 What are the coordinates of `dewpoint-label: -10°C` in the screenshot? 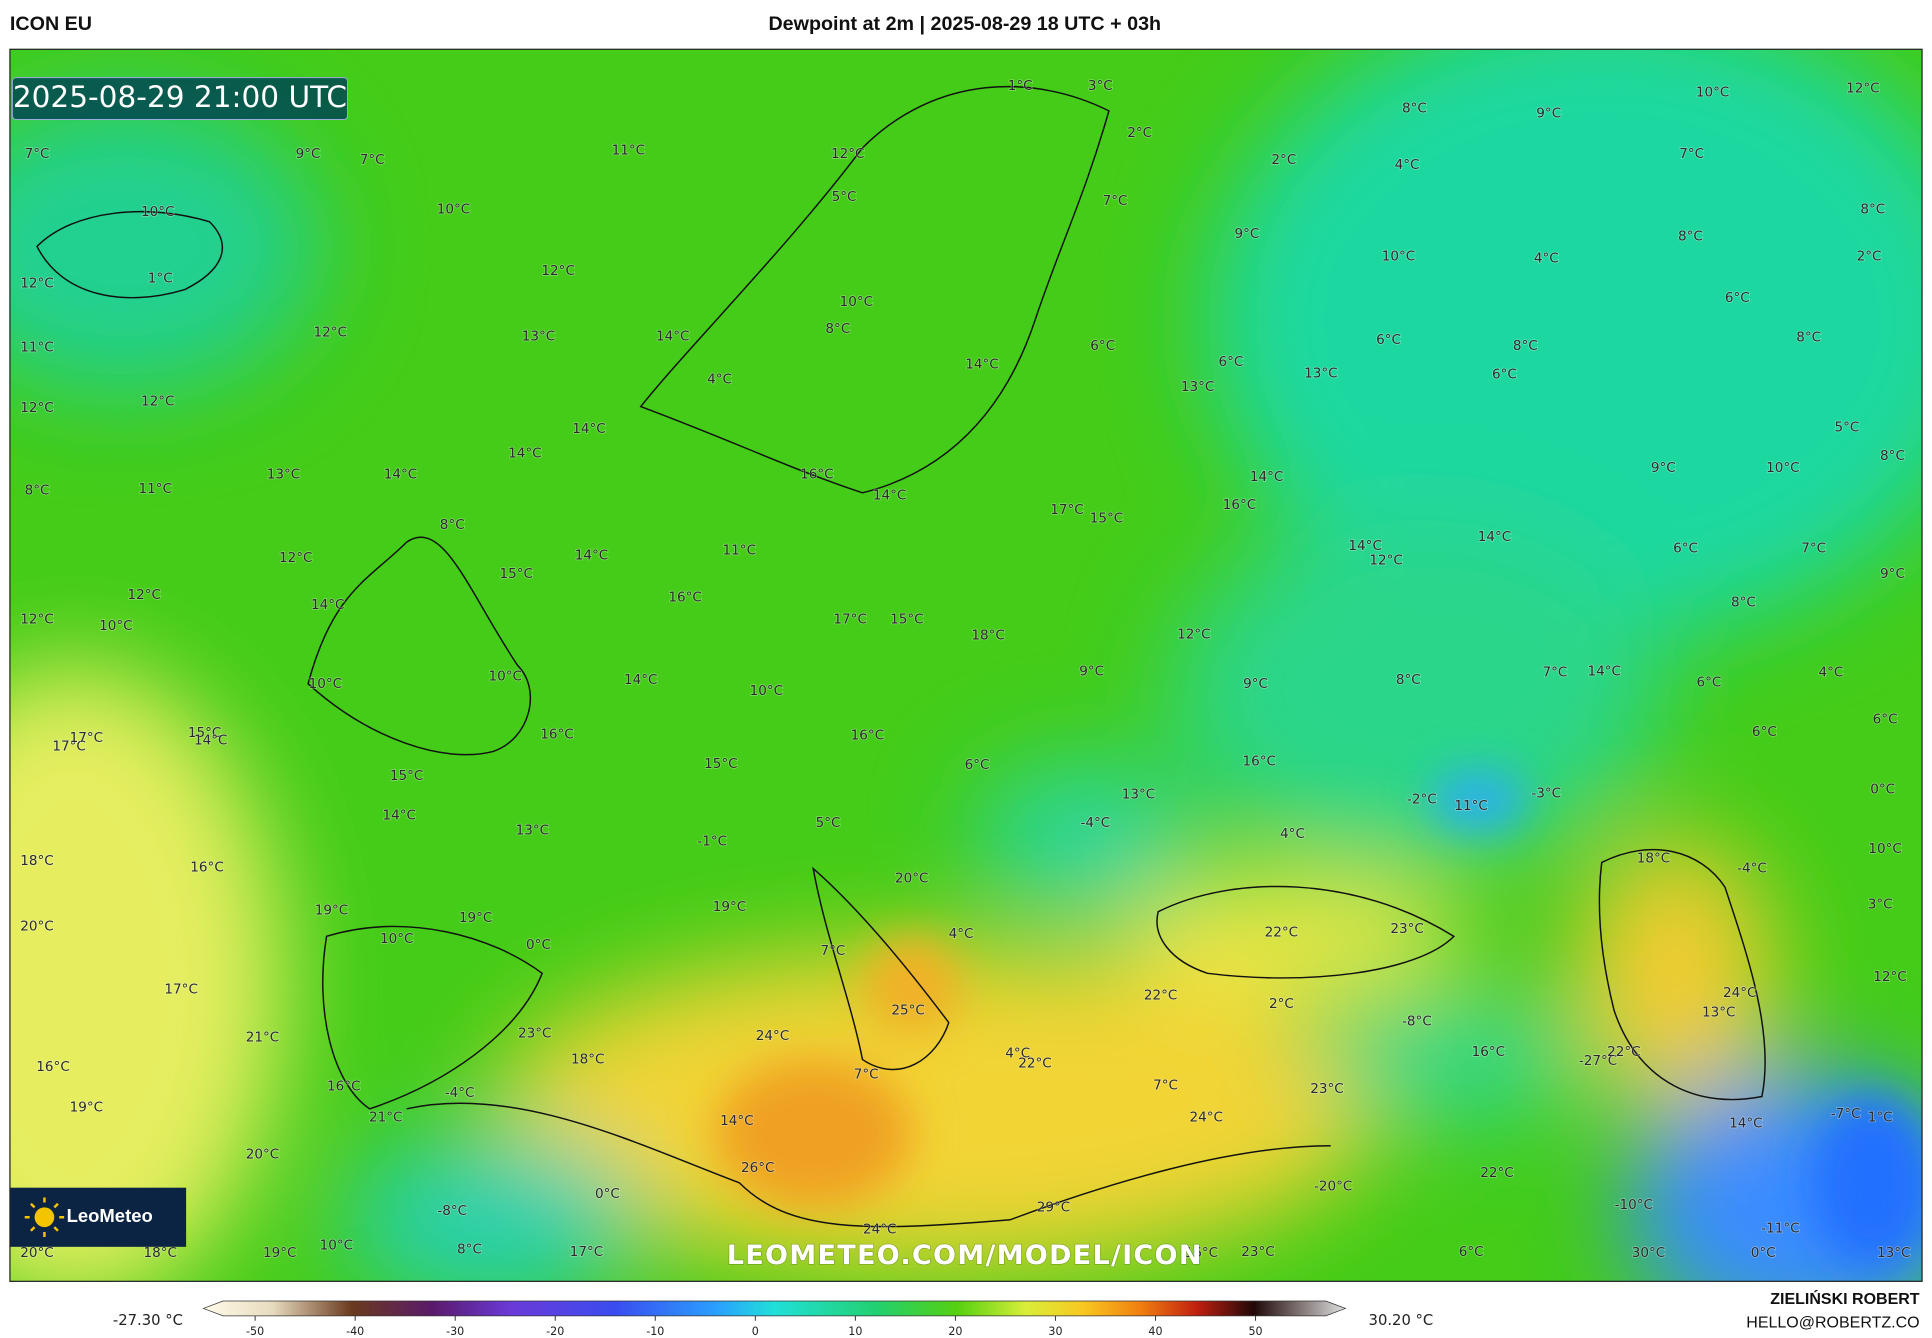 It's located at (1634, 1205).